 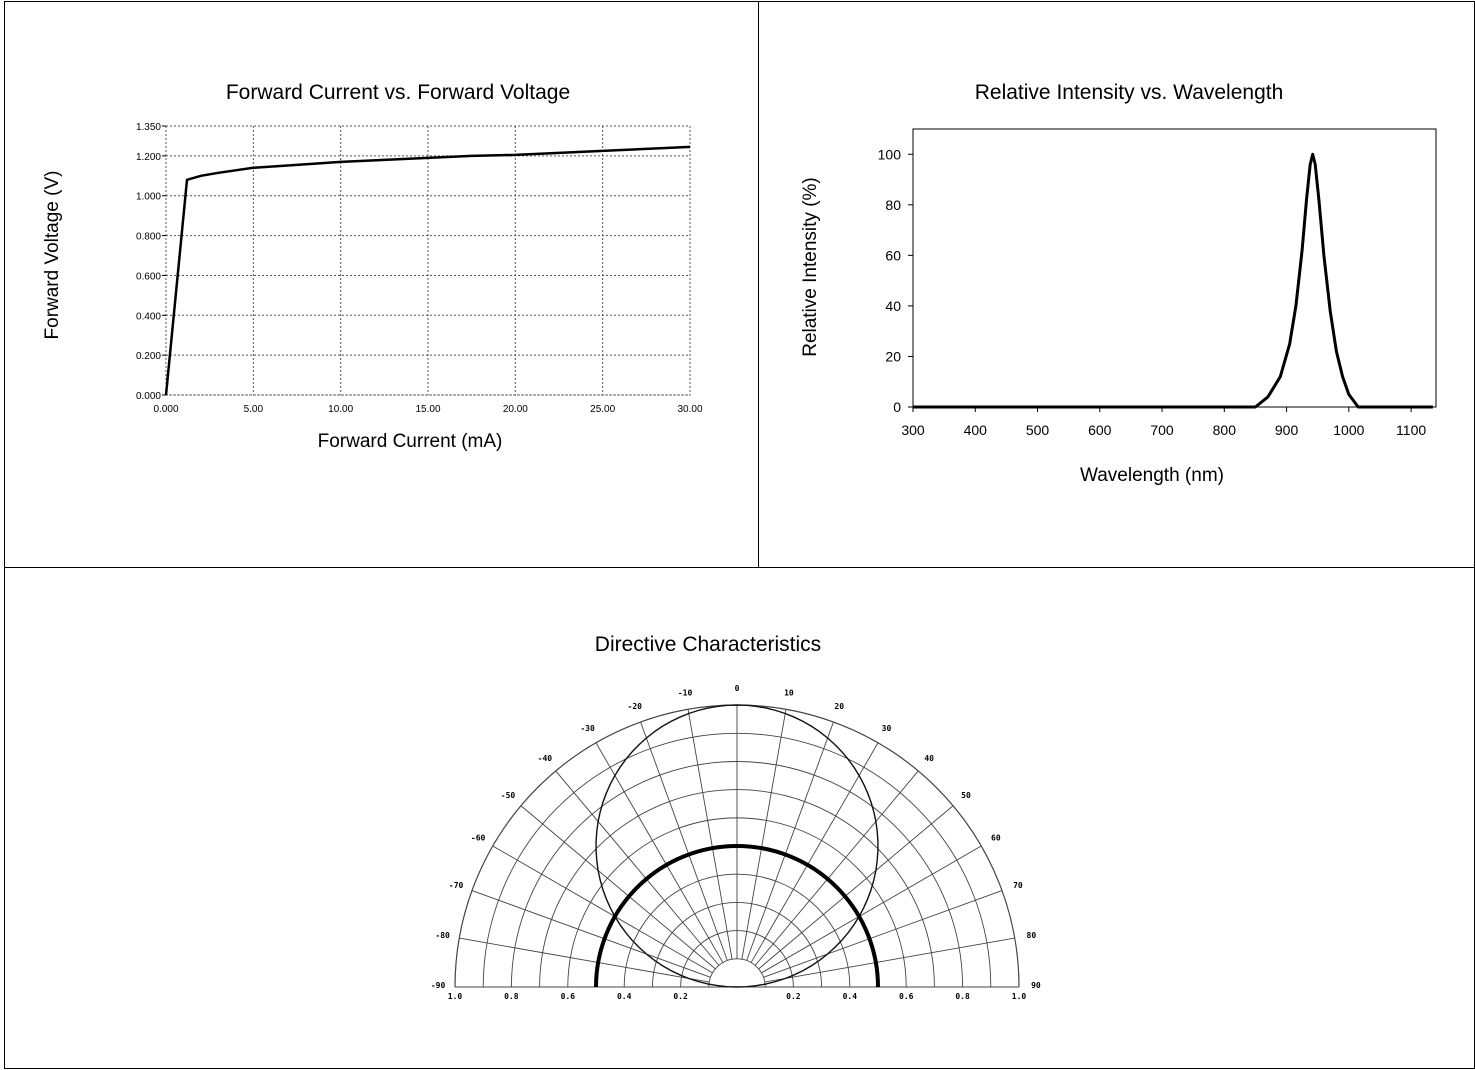 What do you see at coordinates (148, 127) in the screenshot?
I see `iv-y-tick-label: 1.350` at bounding box center [148, 127].